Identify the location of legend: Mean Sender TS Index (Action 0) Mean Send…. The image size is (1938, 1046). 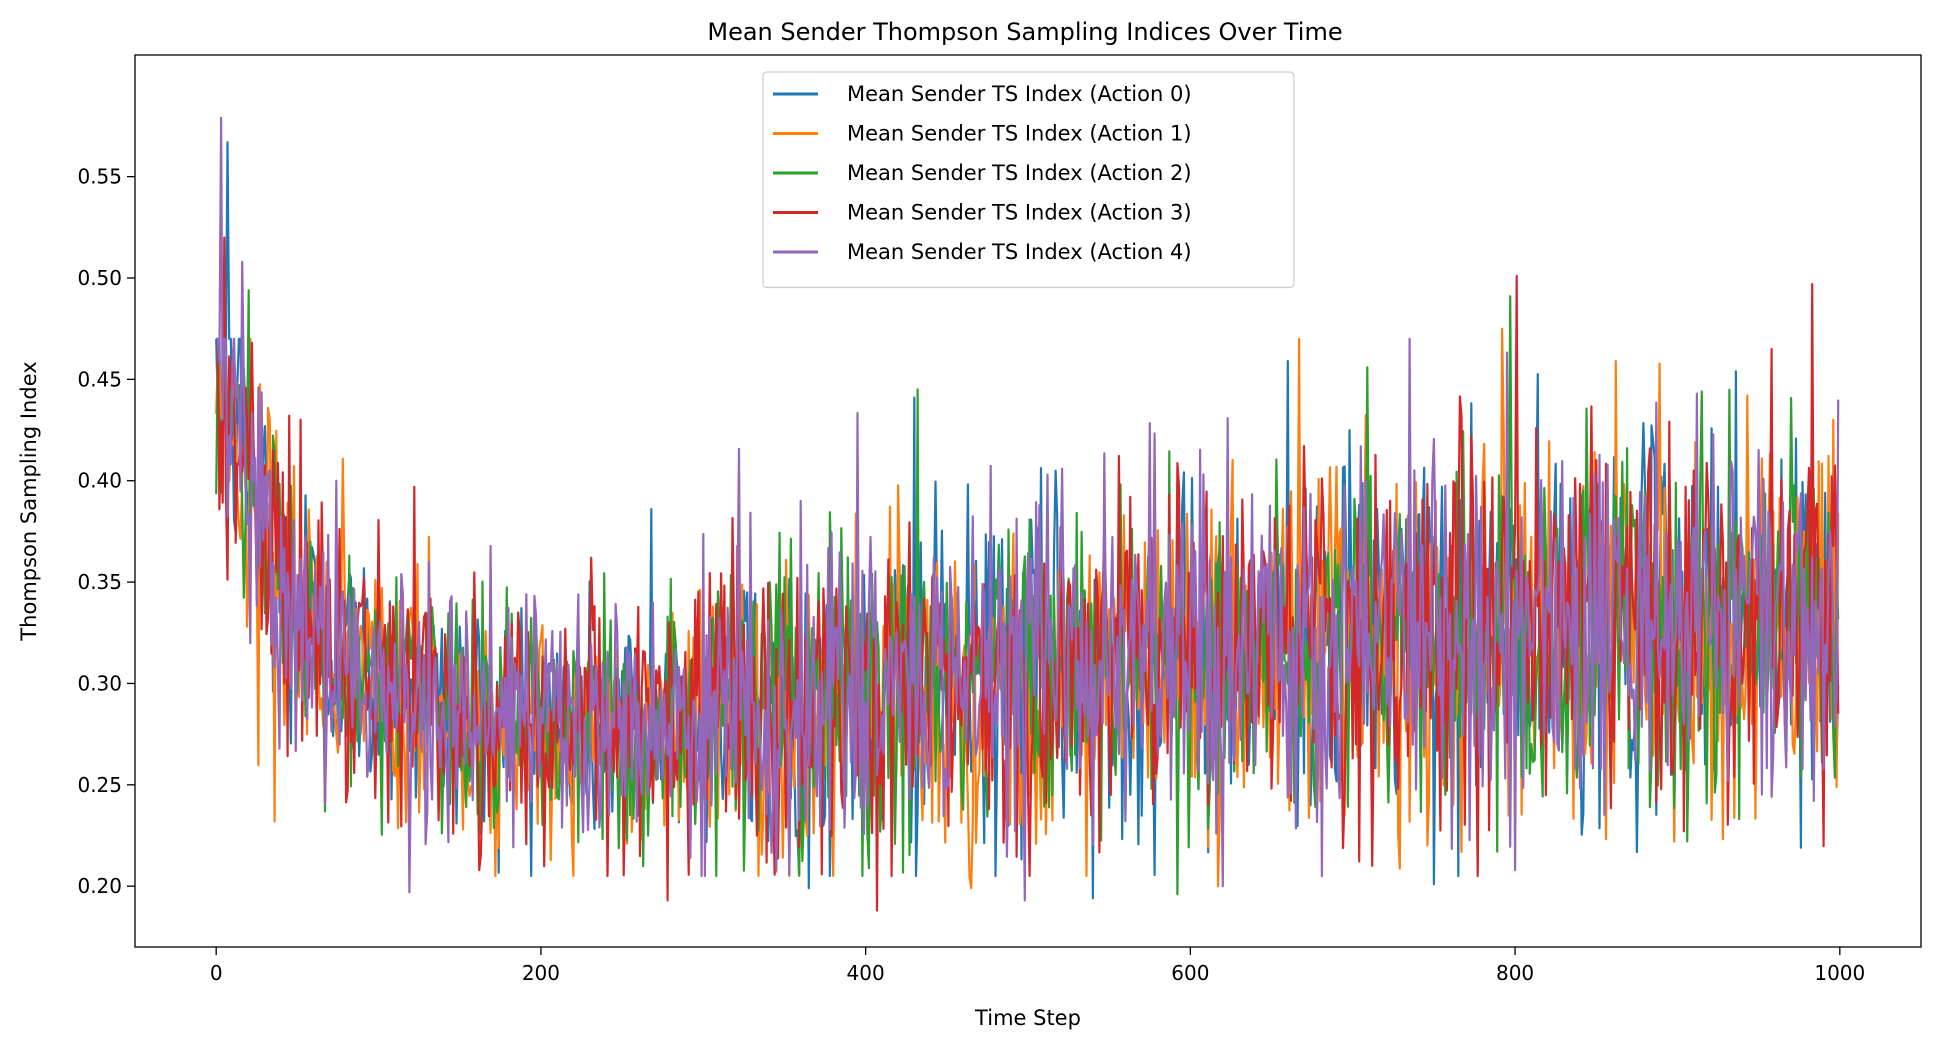
(1028, 180).